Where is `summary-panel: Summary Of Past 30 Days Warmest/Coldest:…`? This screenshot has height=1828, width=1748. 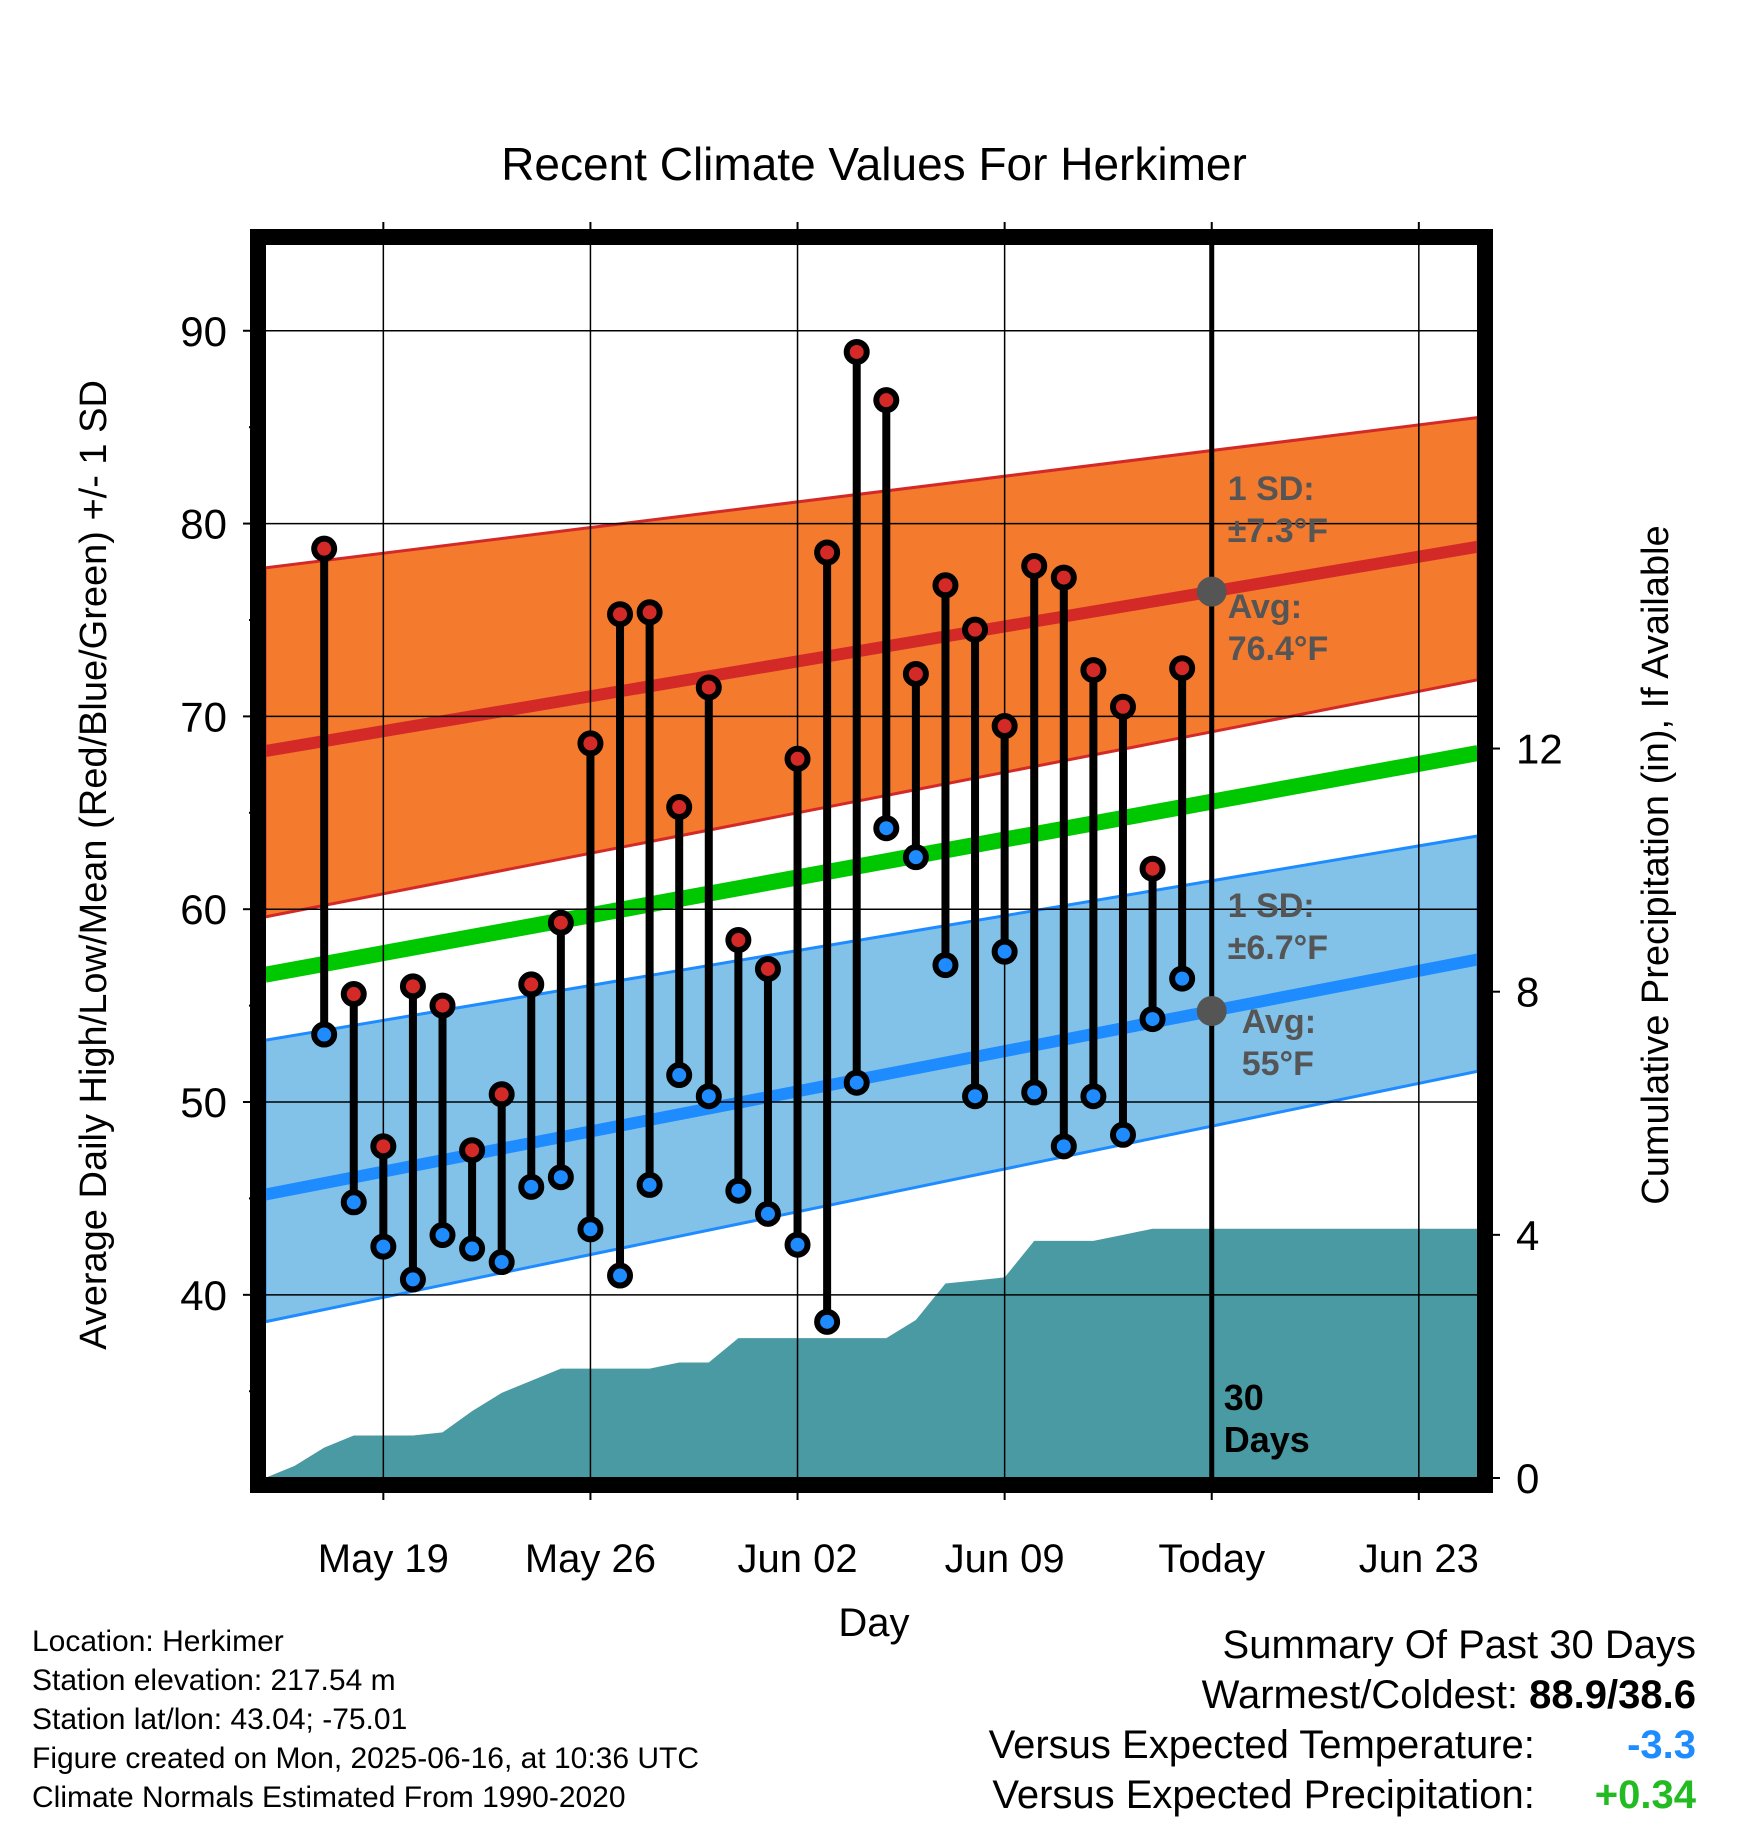 summary-panel: Summary Of Past 30 Days Warmest/Coldest:… is located at coordinates (1246, 1720).